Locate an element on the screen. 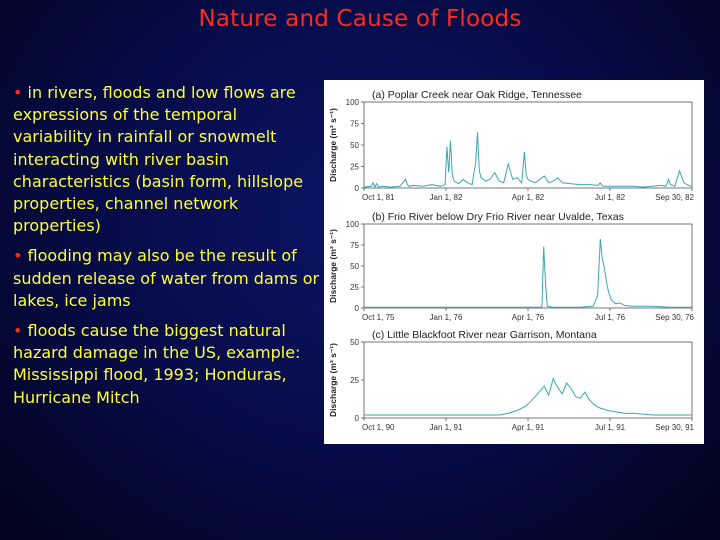  x-tick-label: Jul 1, 91 is located at coordinates (610, 427).